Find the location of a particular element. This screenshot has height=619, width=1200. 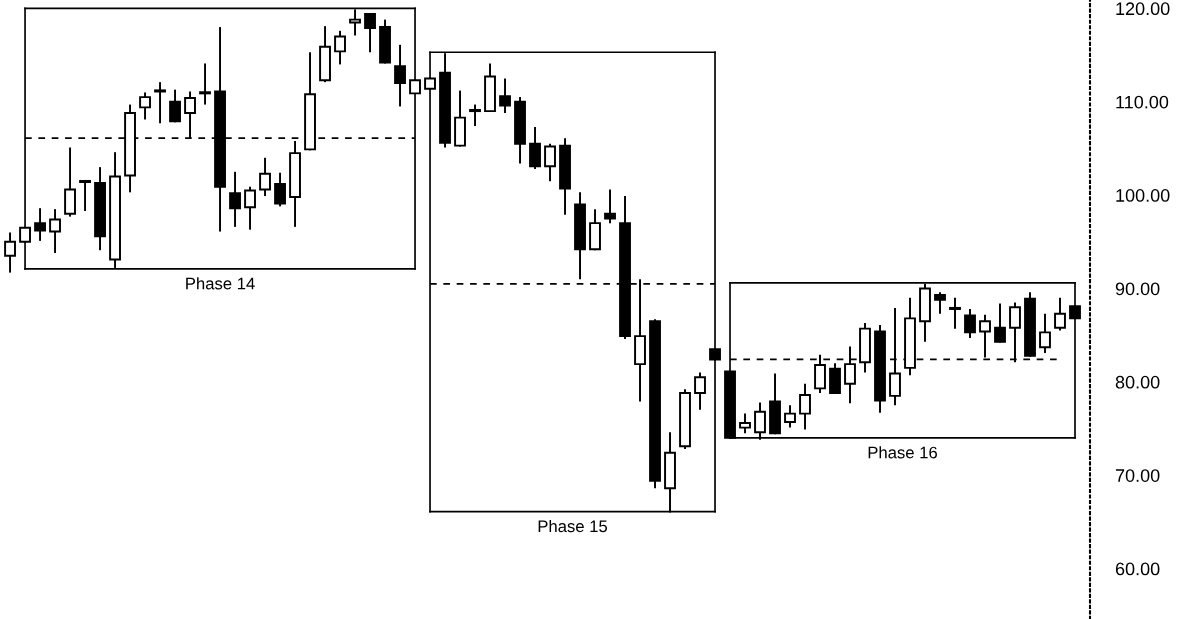

y-tick-label: 110.00 is located at coordinates (1142, 102).